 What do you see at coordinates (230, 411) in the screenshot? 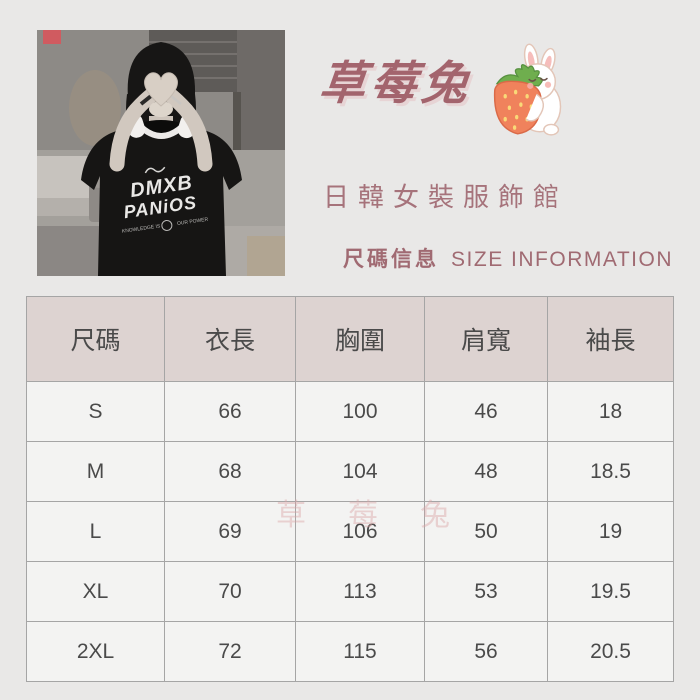
I see `cell-length: 66` at bounding box center [230, 411].